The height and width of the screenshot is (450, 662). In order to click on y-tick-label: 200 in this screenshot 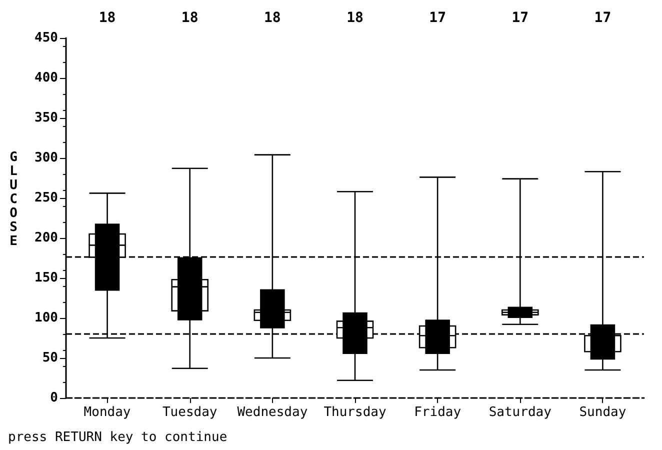, I will do `click(46, 238)`.